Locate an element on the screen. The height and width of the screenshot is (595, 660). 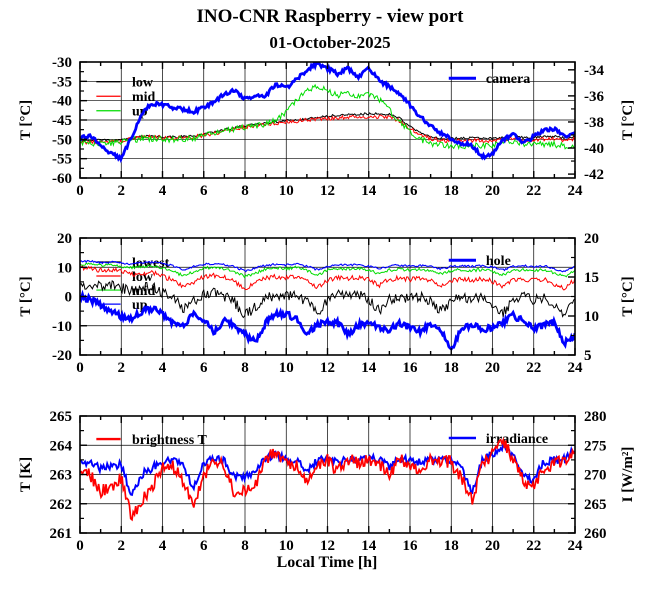
y-tick-label: 5 is located at coordinates (588, 356).